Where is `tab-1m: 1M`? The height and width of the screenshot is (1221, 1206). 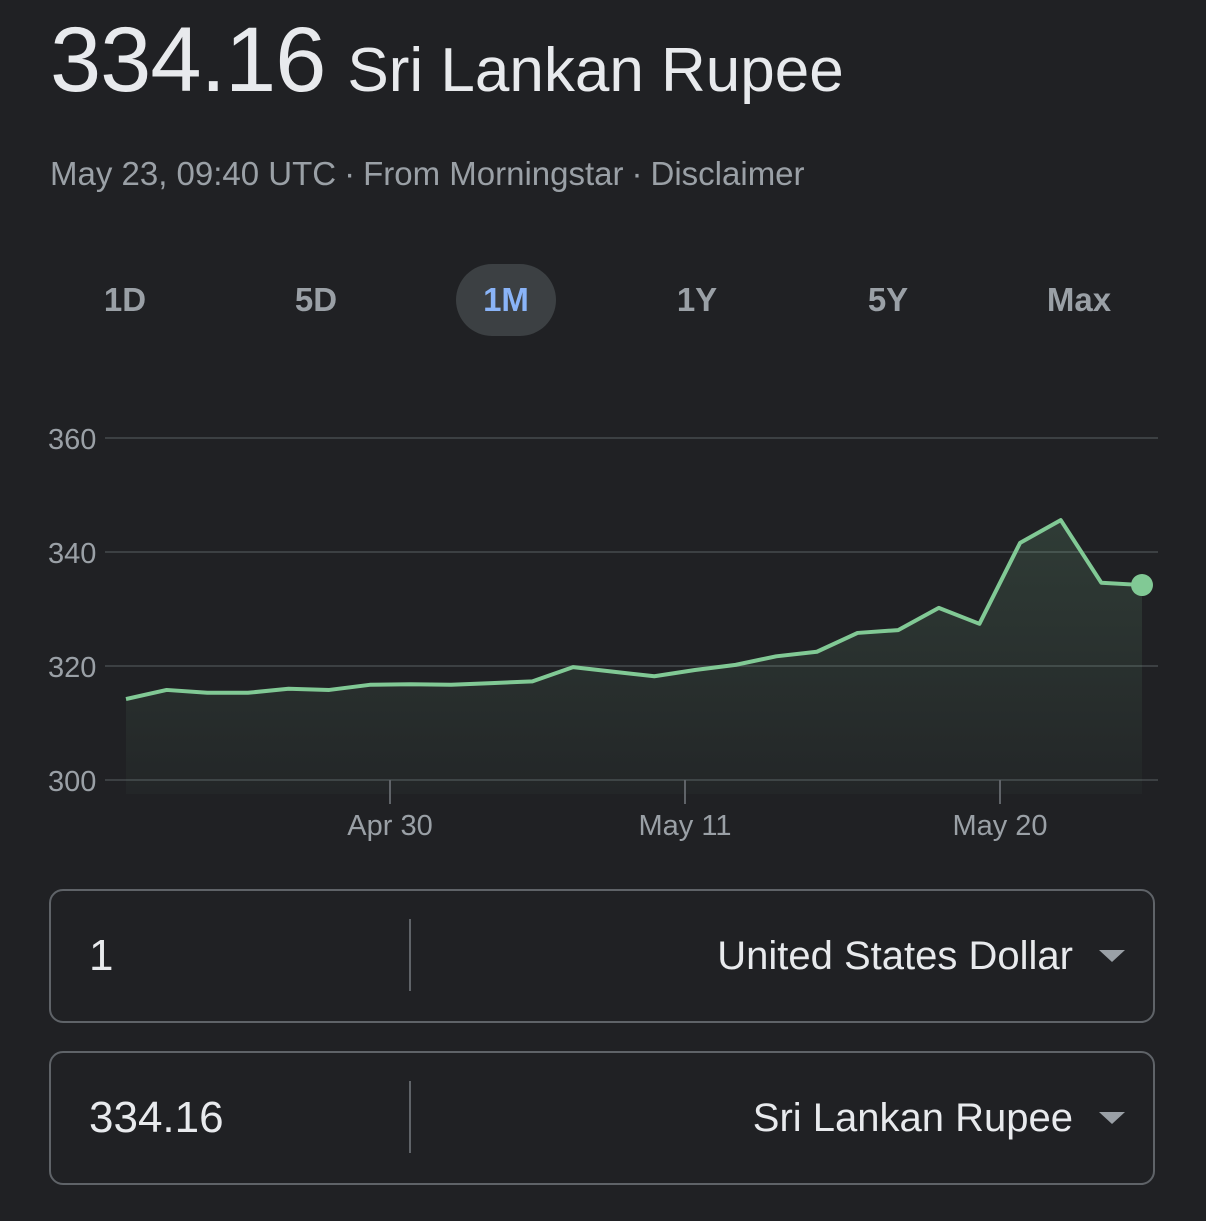 tab-1m: 1M is located at coordinates (506, 300).